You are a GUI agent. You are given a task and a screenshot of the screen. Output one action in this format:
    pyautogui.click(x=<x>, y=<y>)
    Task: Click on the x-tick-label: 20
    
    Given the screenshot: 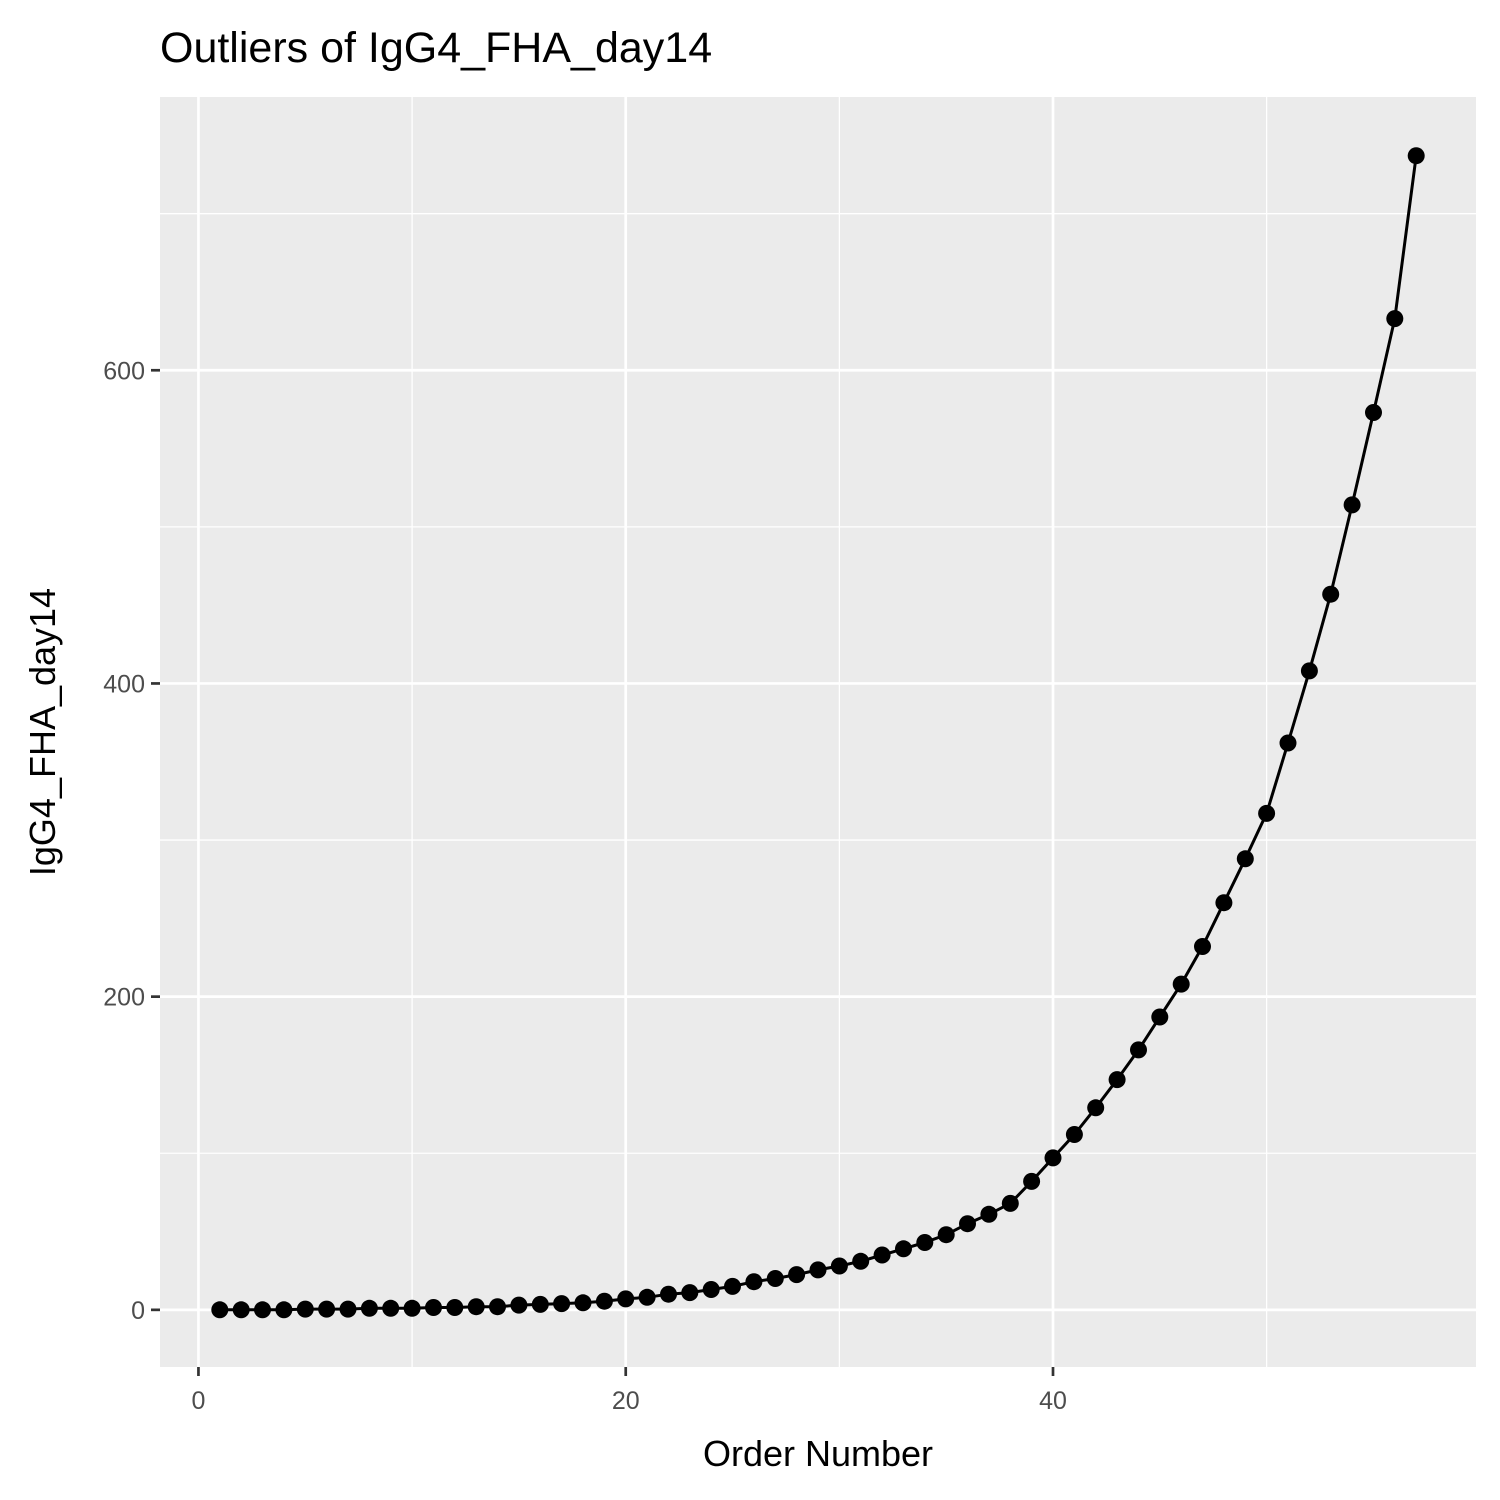 What is the action you would take?
    pyautogui.click(x=626, y=1401)
    